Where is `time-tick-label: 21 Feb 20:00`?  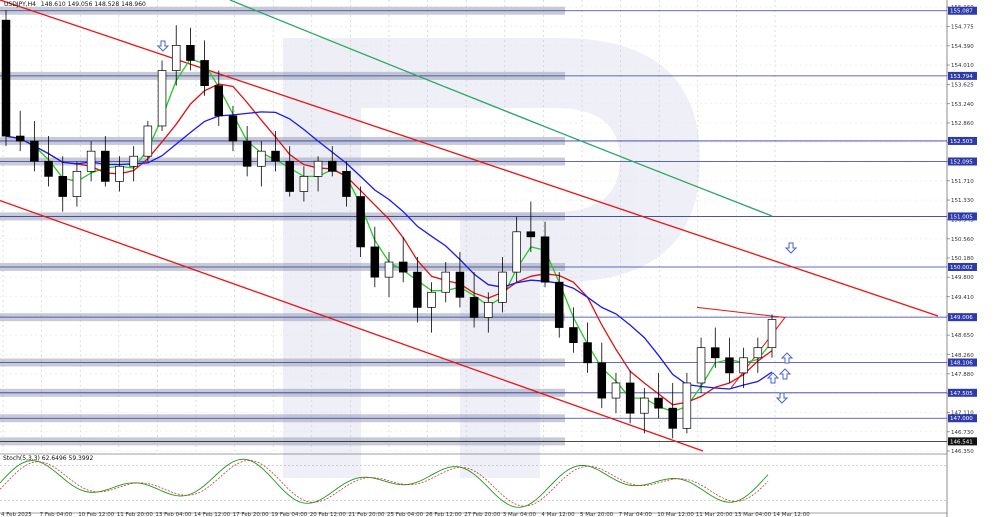 time-tick-label: 21 Feb 20:00 is located at coordinates (366, 514).